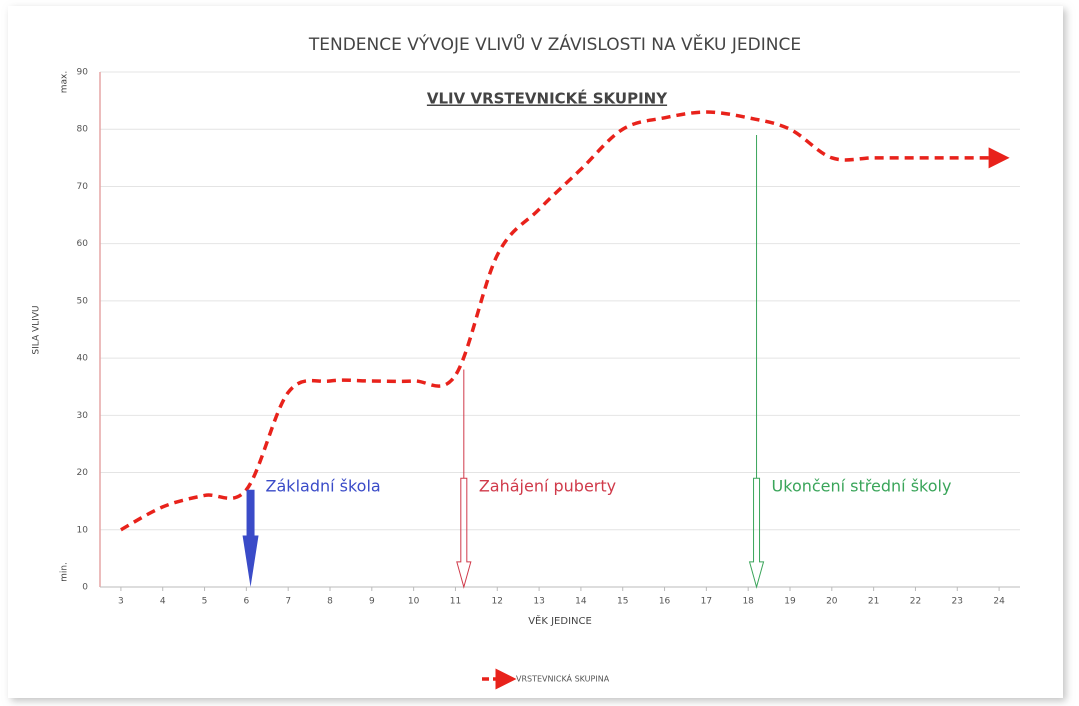 This screenshot has height=706, width=1079. Describe the element at coordinates (205, 602) in the screenshot. I see `x-tick-label: 5` at that location.